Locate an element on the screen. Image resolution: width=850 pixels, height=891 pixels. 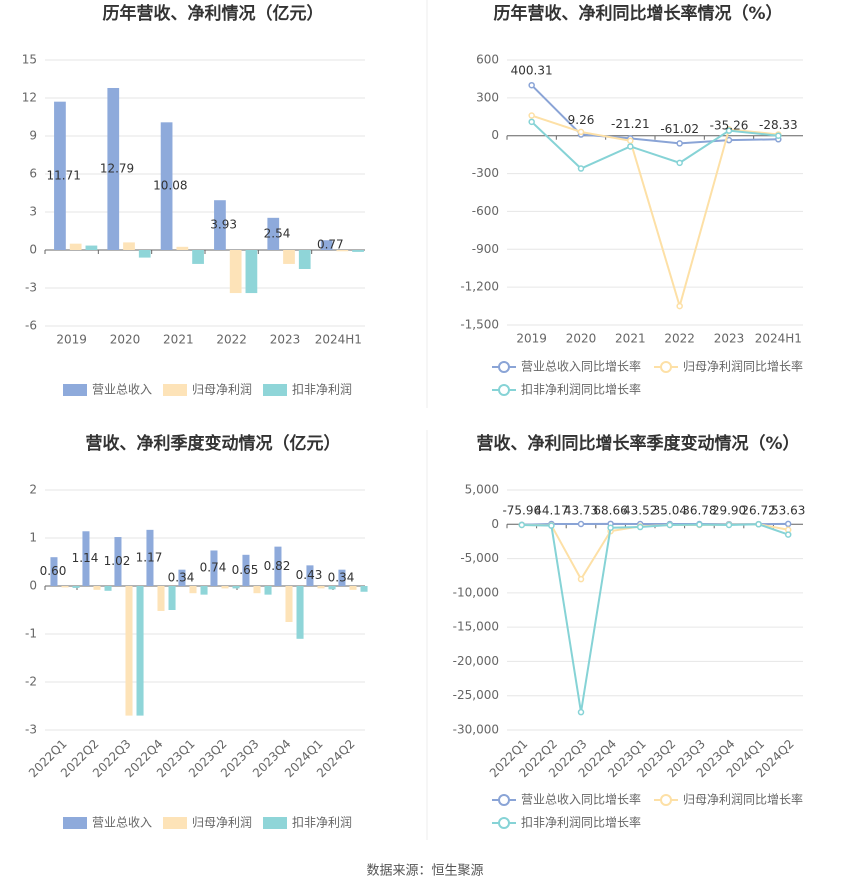
chart-title: 营收、净利季度变动情况（亿元） is located at coordinates (213, 443).